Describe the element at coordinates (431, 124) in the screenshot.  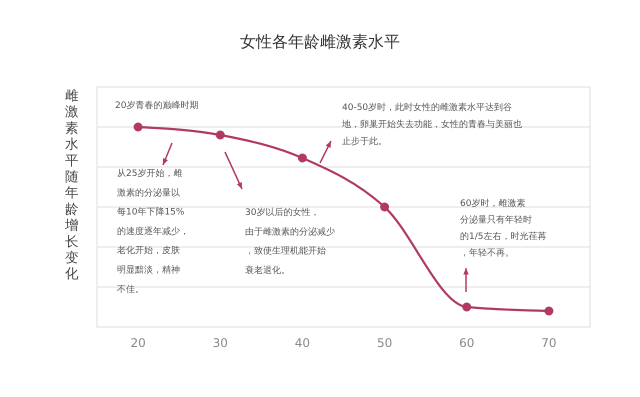
I see `annotation: 40-50岁时，此时女性的雌激素水平达到谷地，卵巢开始失去功能，女性的青春与美丽也止步于此。` at that location.